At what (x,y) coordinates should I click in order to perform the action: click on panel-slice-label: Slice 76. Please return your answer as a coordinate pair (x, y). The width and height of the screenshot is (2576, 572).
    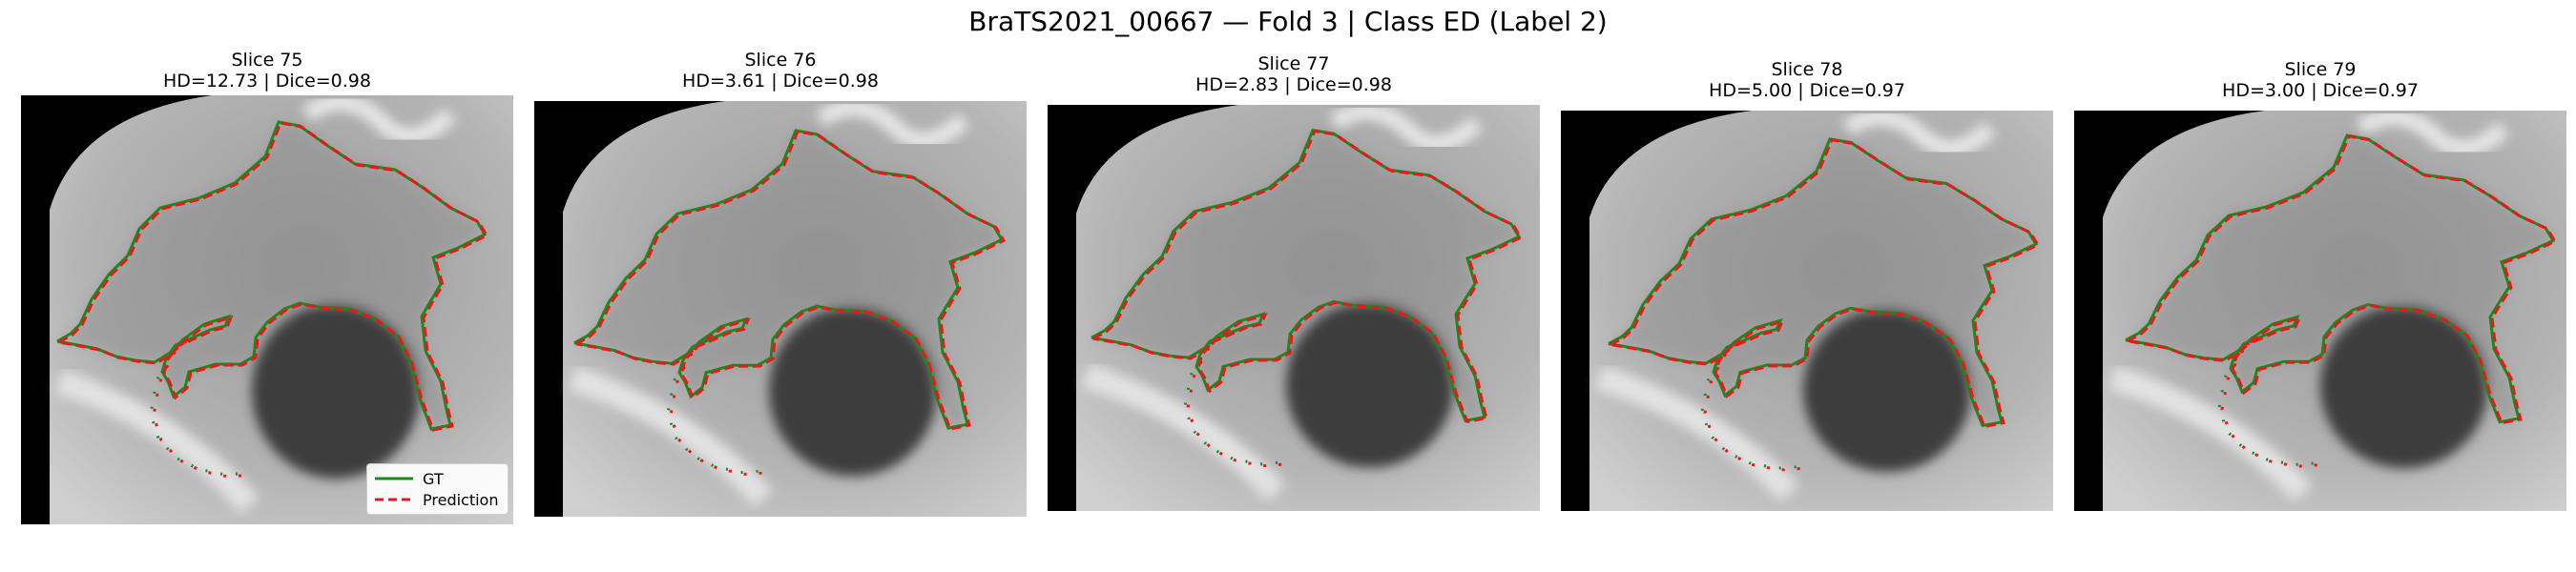
    Looking at the image, I should click on (780, 60).